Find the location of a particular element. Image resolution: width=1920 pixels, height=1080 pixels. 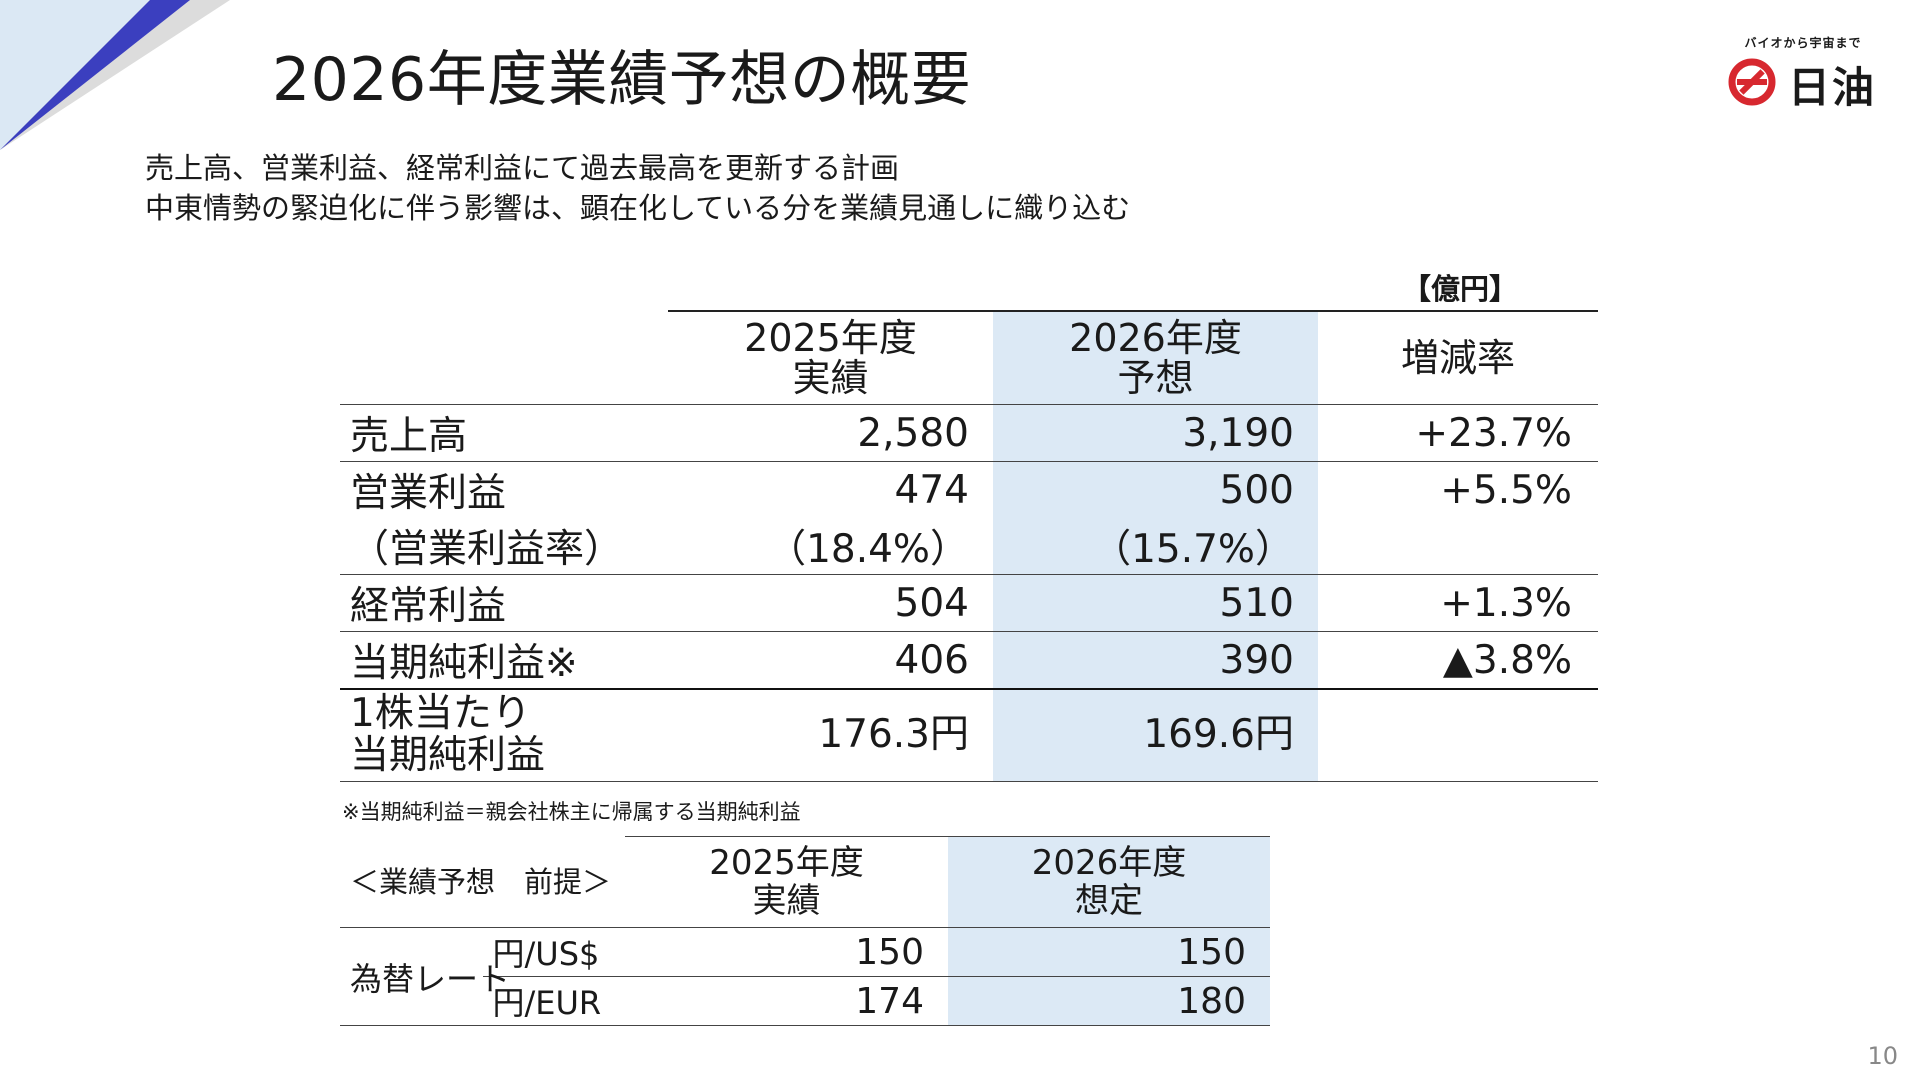

fx-header-2026: 2026年度 想定 is located at coordinates (1109, 882).